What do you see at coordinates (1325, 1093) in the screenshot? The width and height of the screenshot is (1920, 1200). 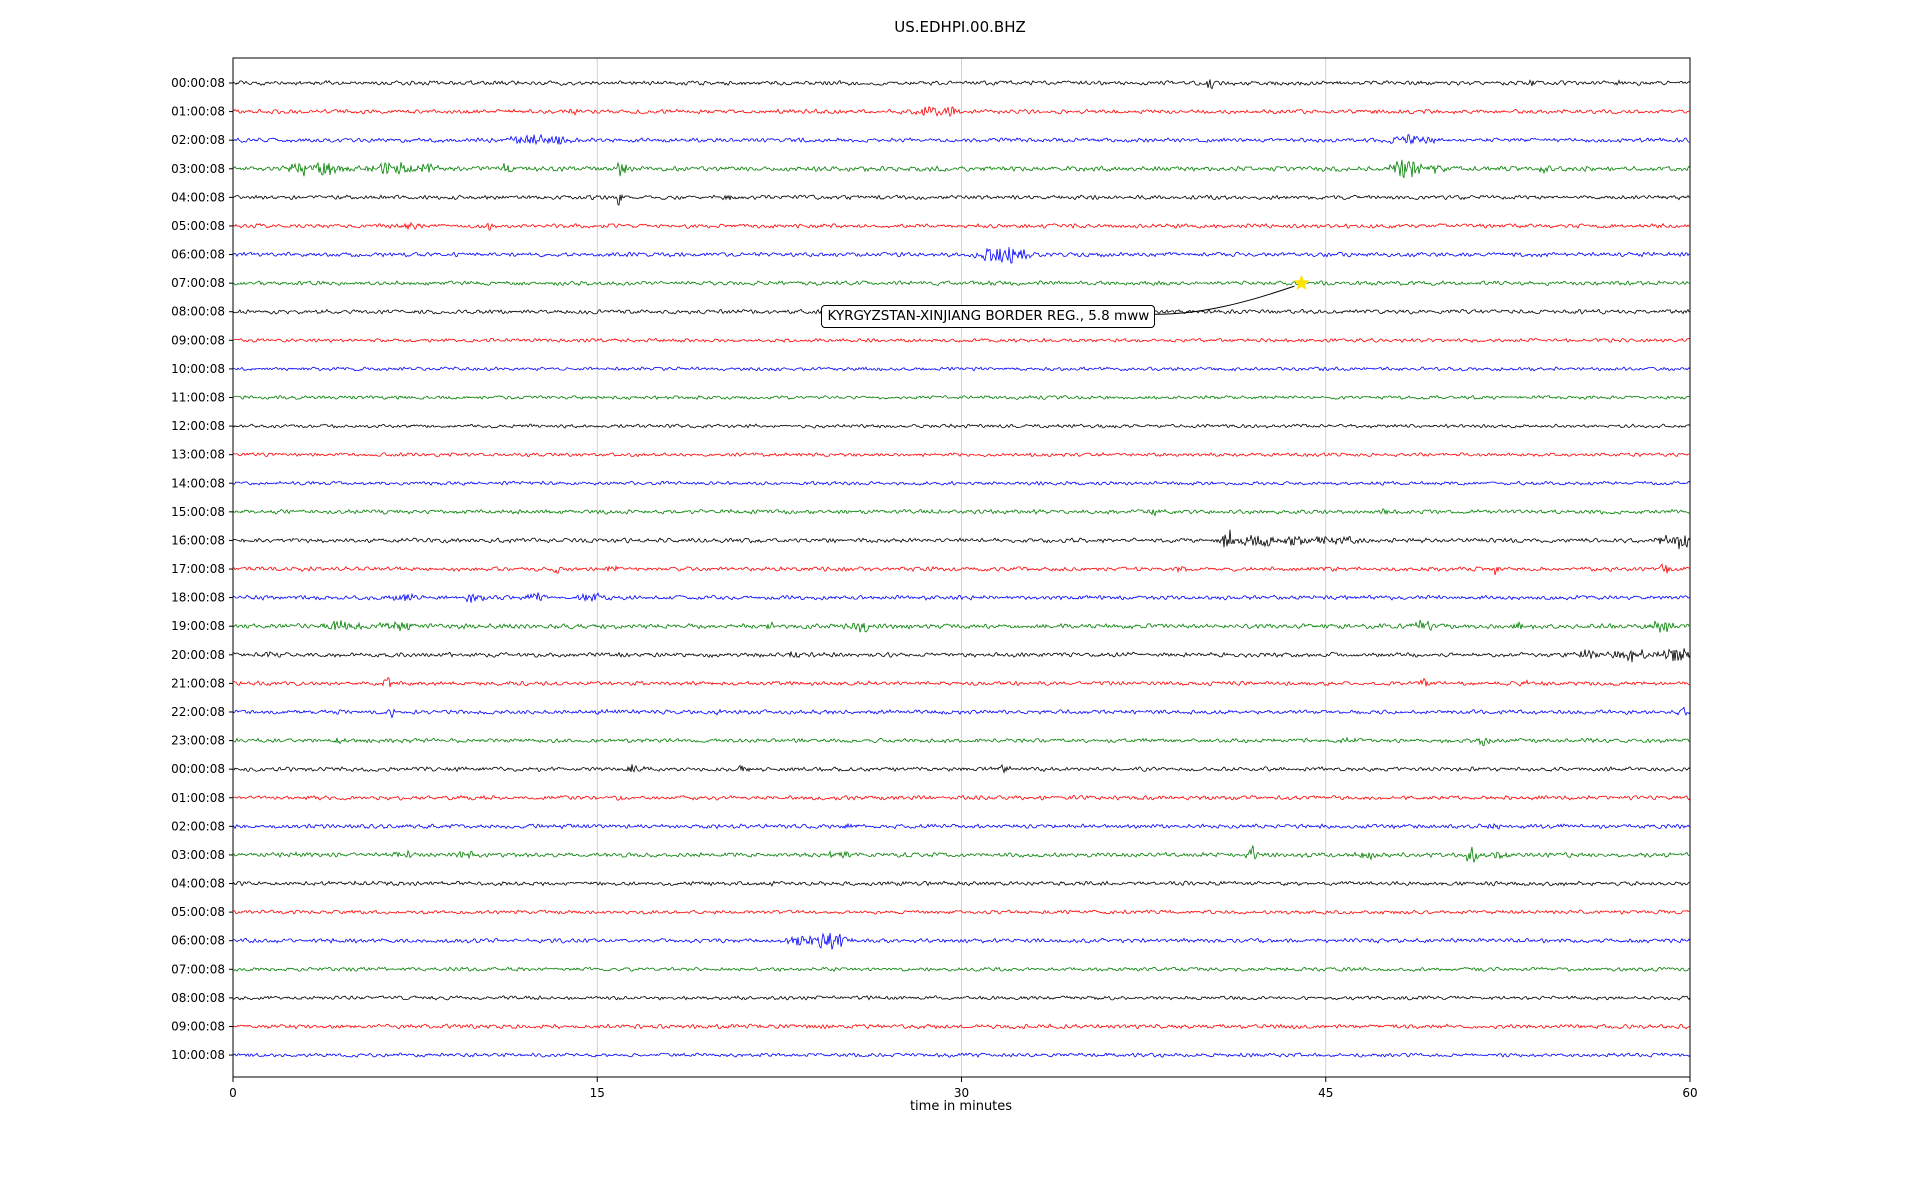 I see `x-tick-label: 45` at bounding box center [1325, 1093].